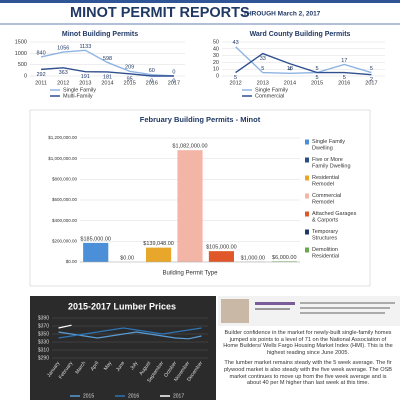 Image resolution: width=400 pixels, height=400 pixels. What do you see at coordinates (284, 258) in the screenshot?
I see `data-label: $6,000.00` at bounding box center [284, 258].